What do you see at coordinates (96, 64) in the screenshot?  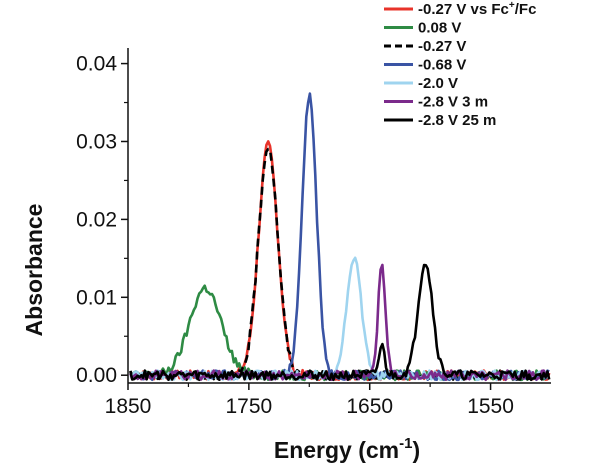 I see `y-tick-label: 0.04` at bounding box center [96, 64].